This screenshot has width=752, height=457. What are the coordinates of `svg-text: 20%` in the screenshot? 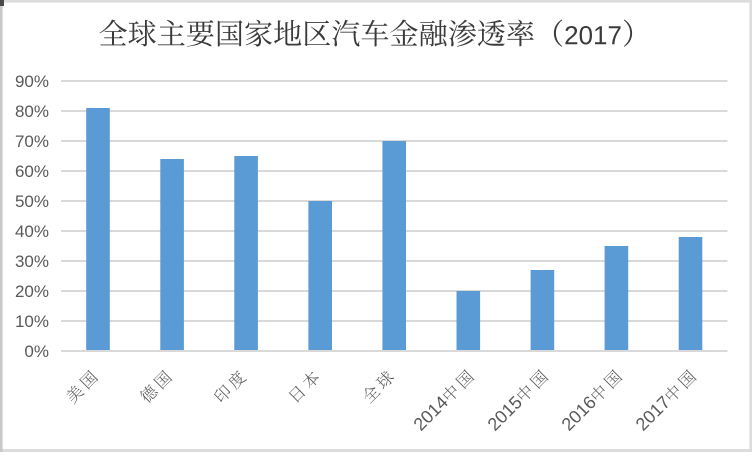 It's located at (32, 291).